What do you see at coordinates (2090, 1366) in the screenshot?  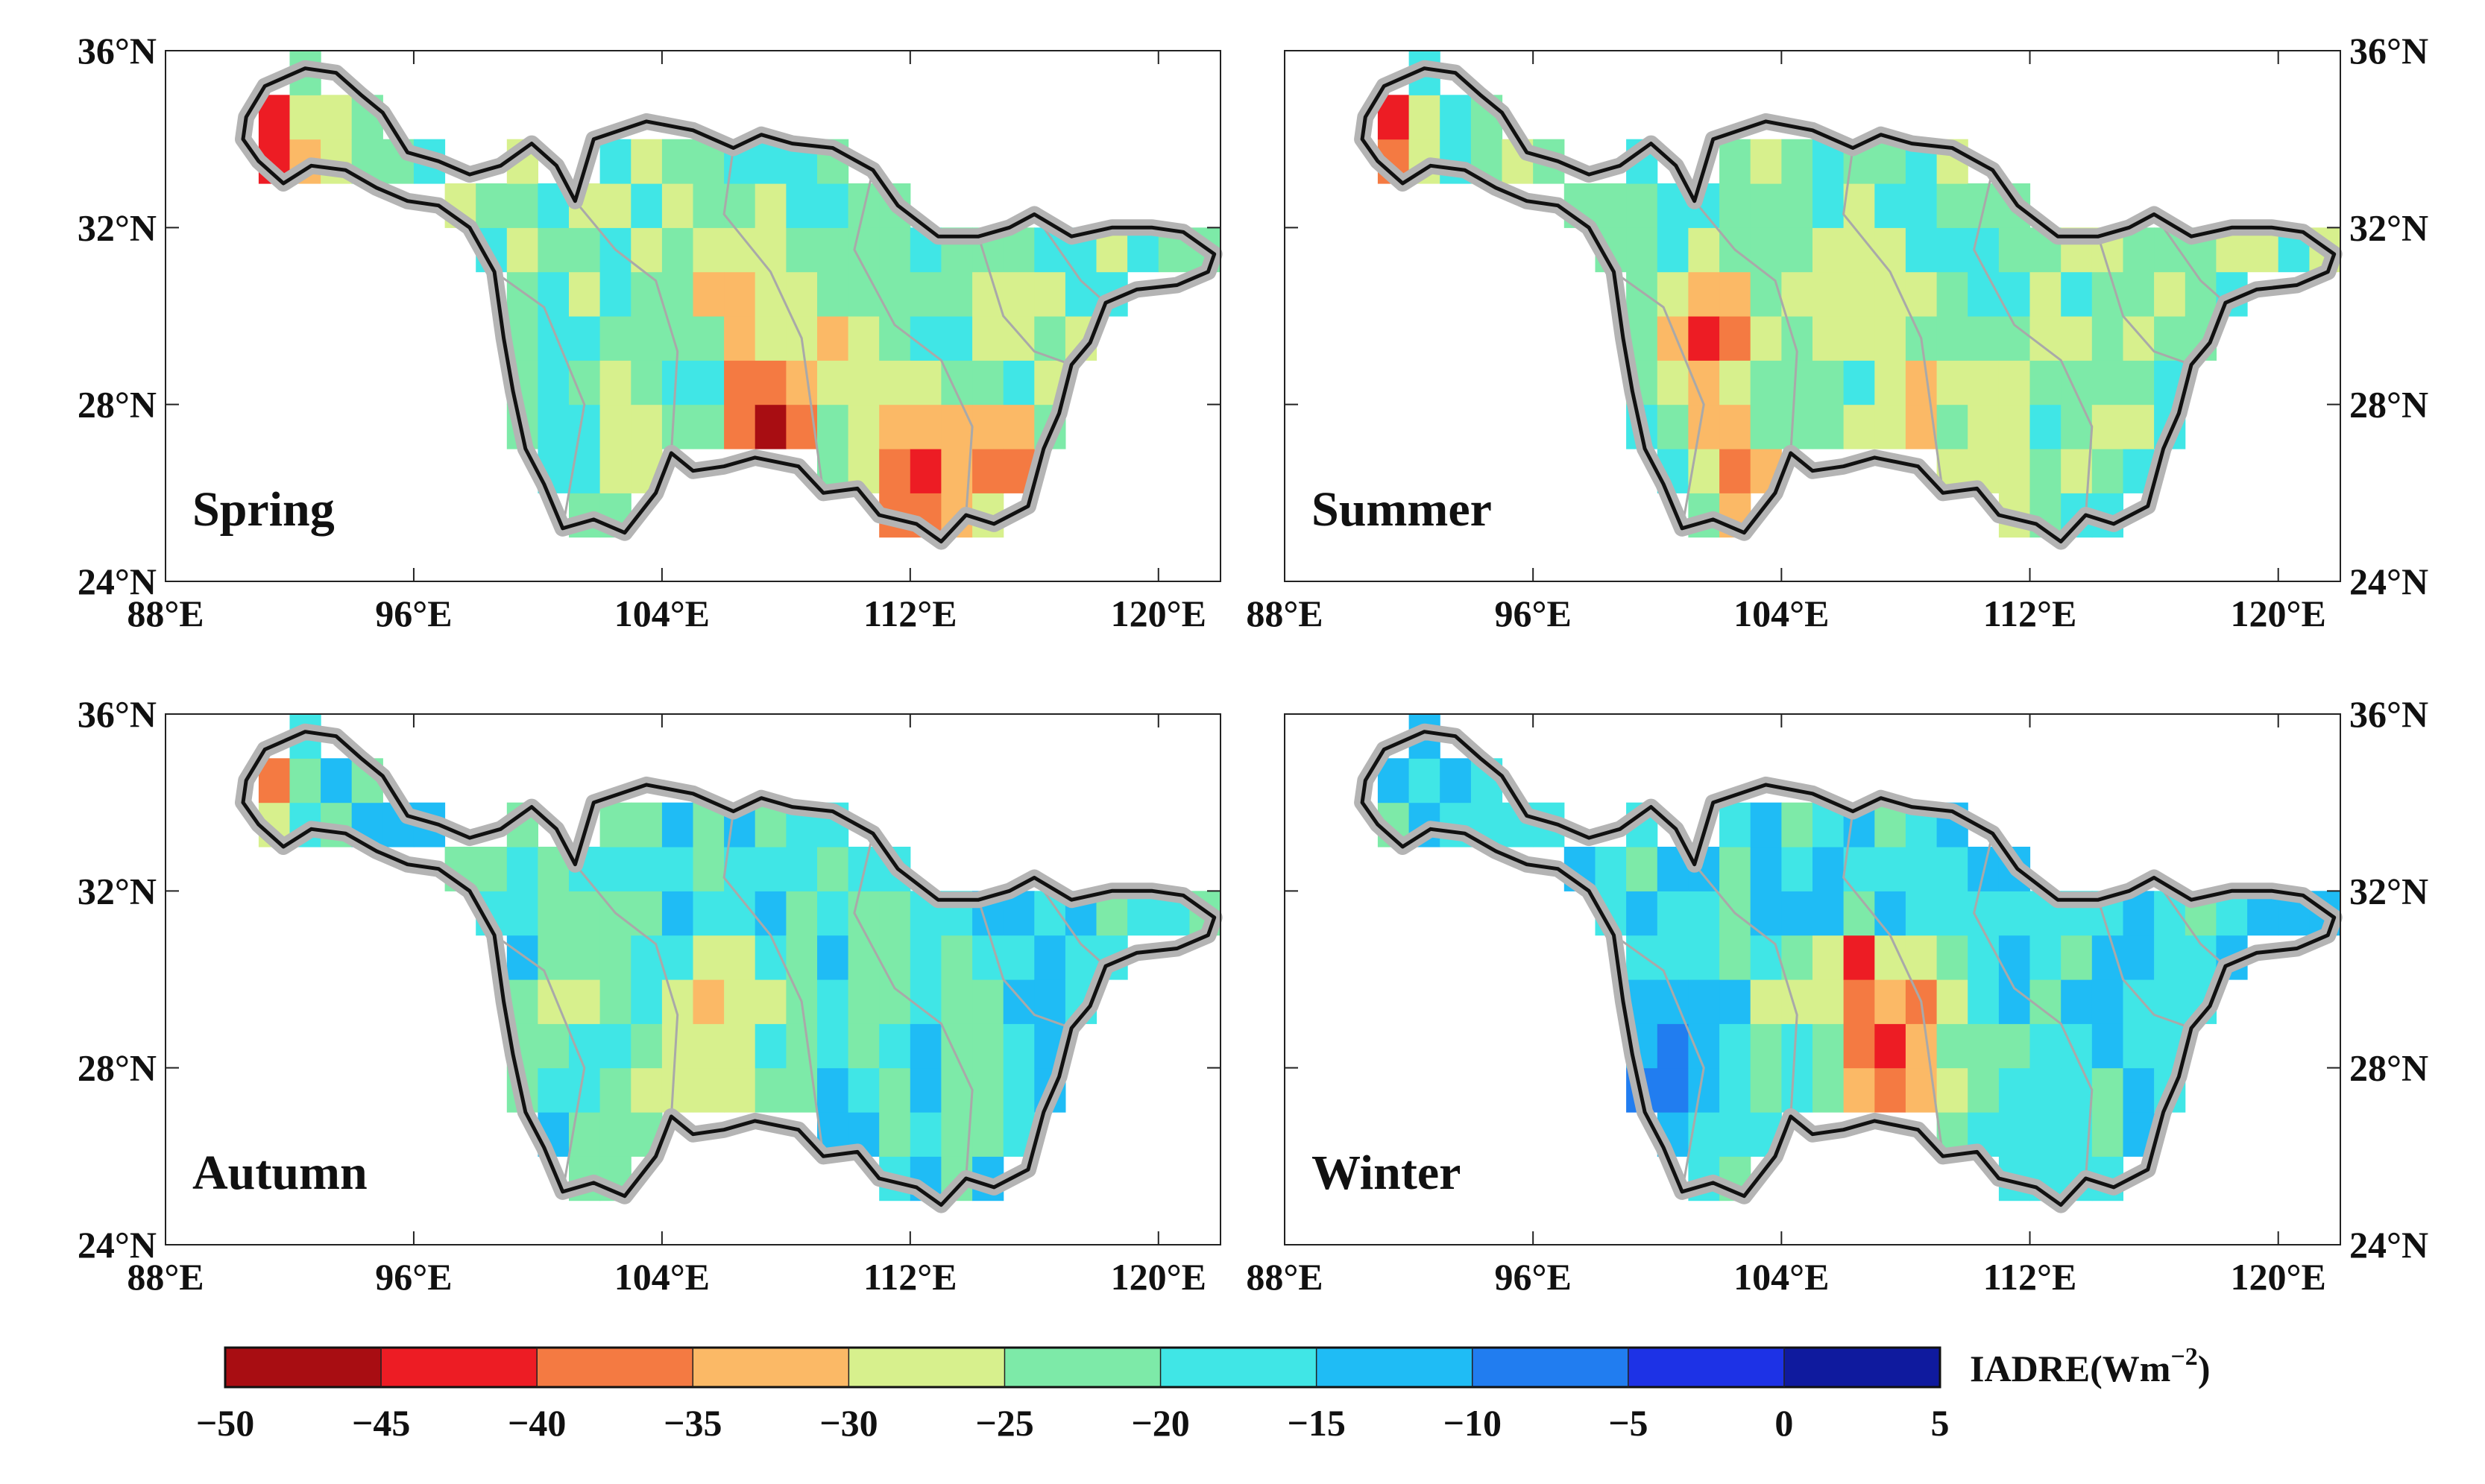 I see `colorbar-title: IADRE(Wm−2)` at bounding box center [2090, 1366].